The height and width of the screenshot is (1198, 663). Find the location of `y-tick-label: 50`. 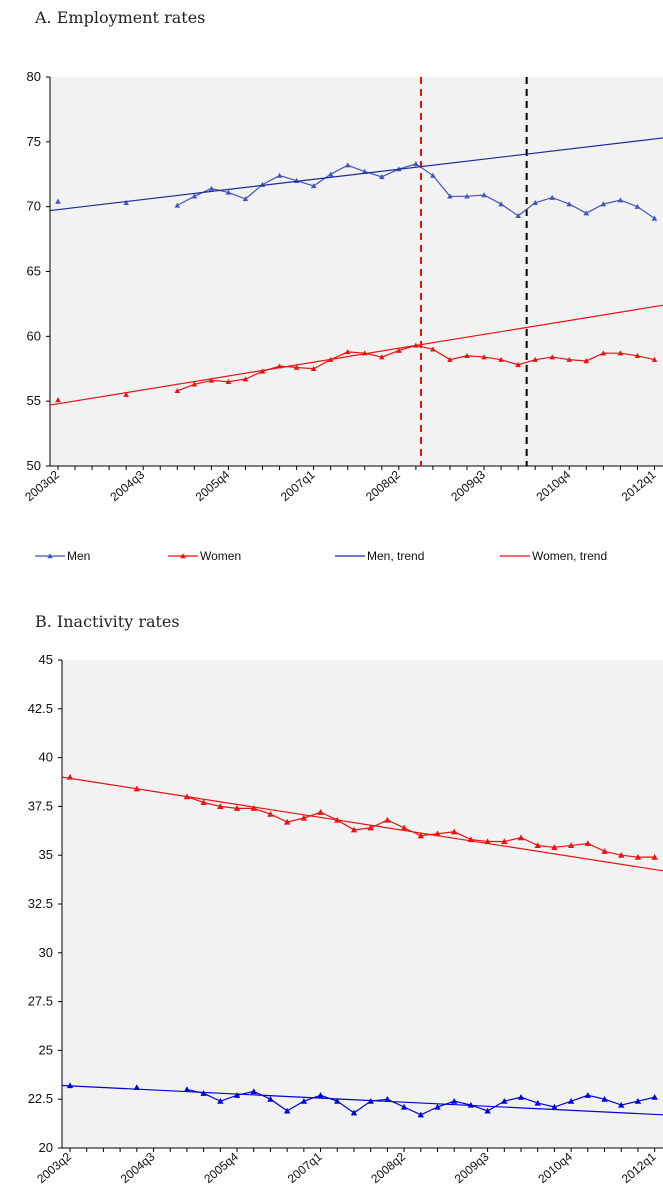

y-tick-label: 50 is located at coordinates (34, 465).